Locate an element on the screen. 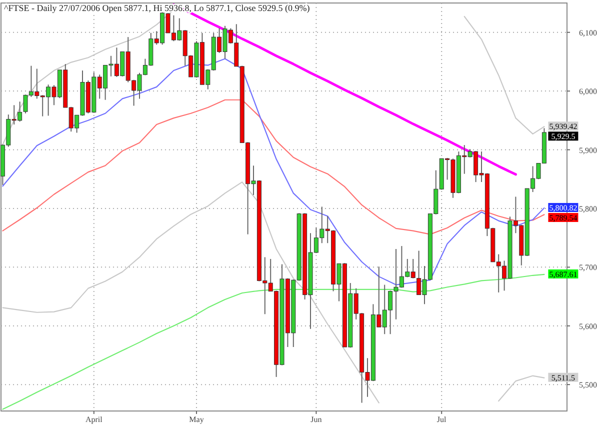 Image resolution: width=600 pixels, height=426 pixels. y-tick-label: 5,900 is located at coordinates (588, 150).